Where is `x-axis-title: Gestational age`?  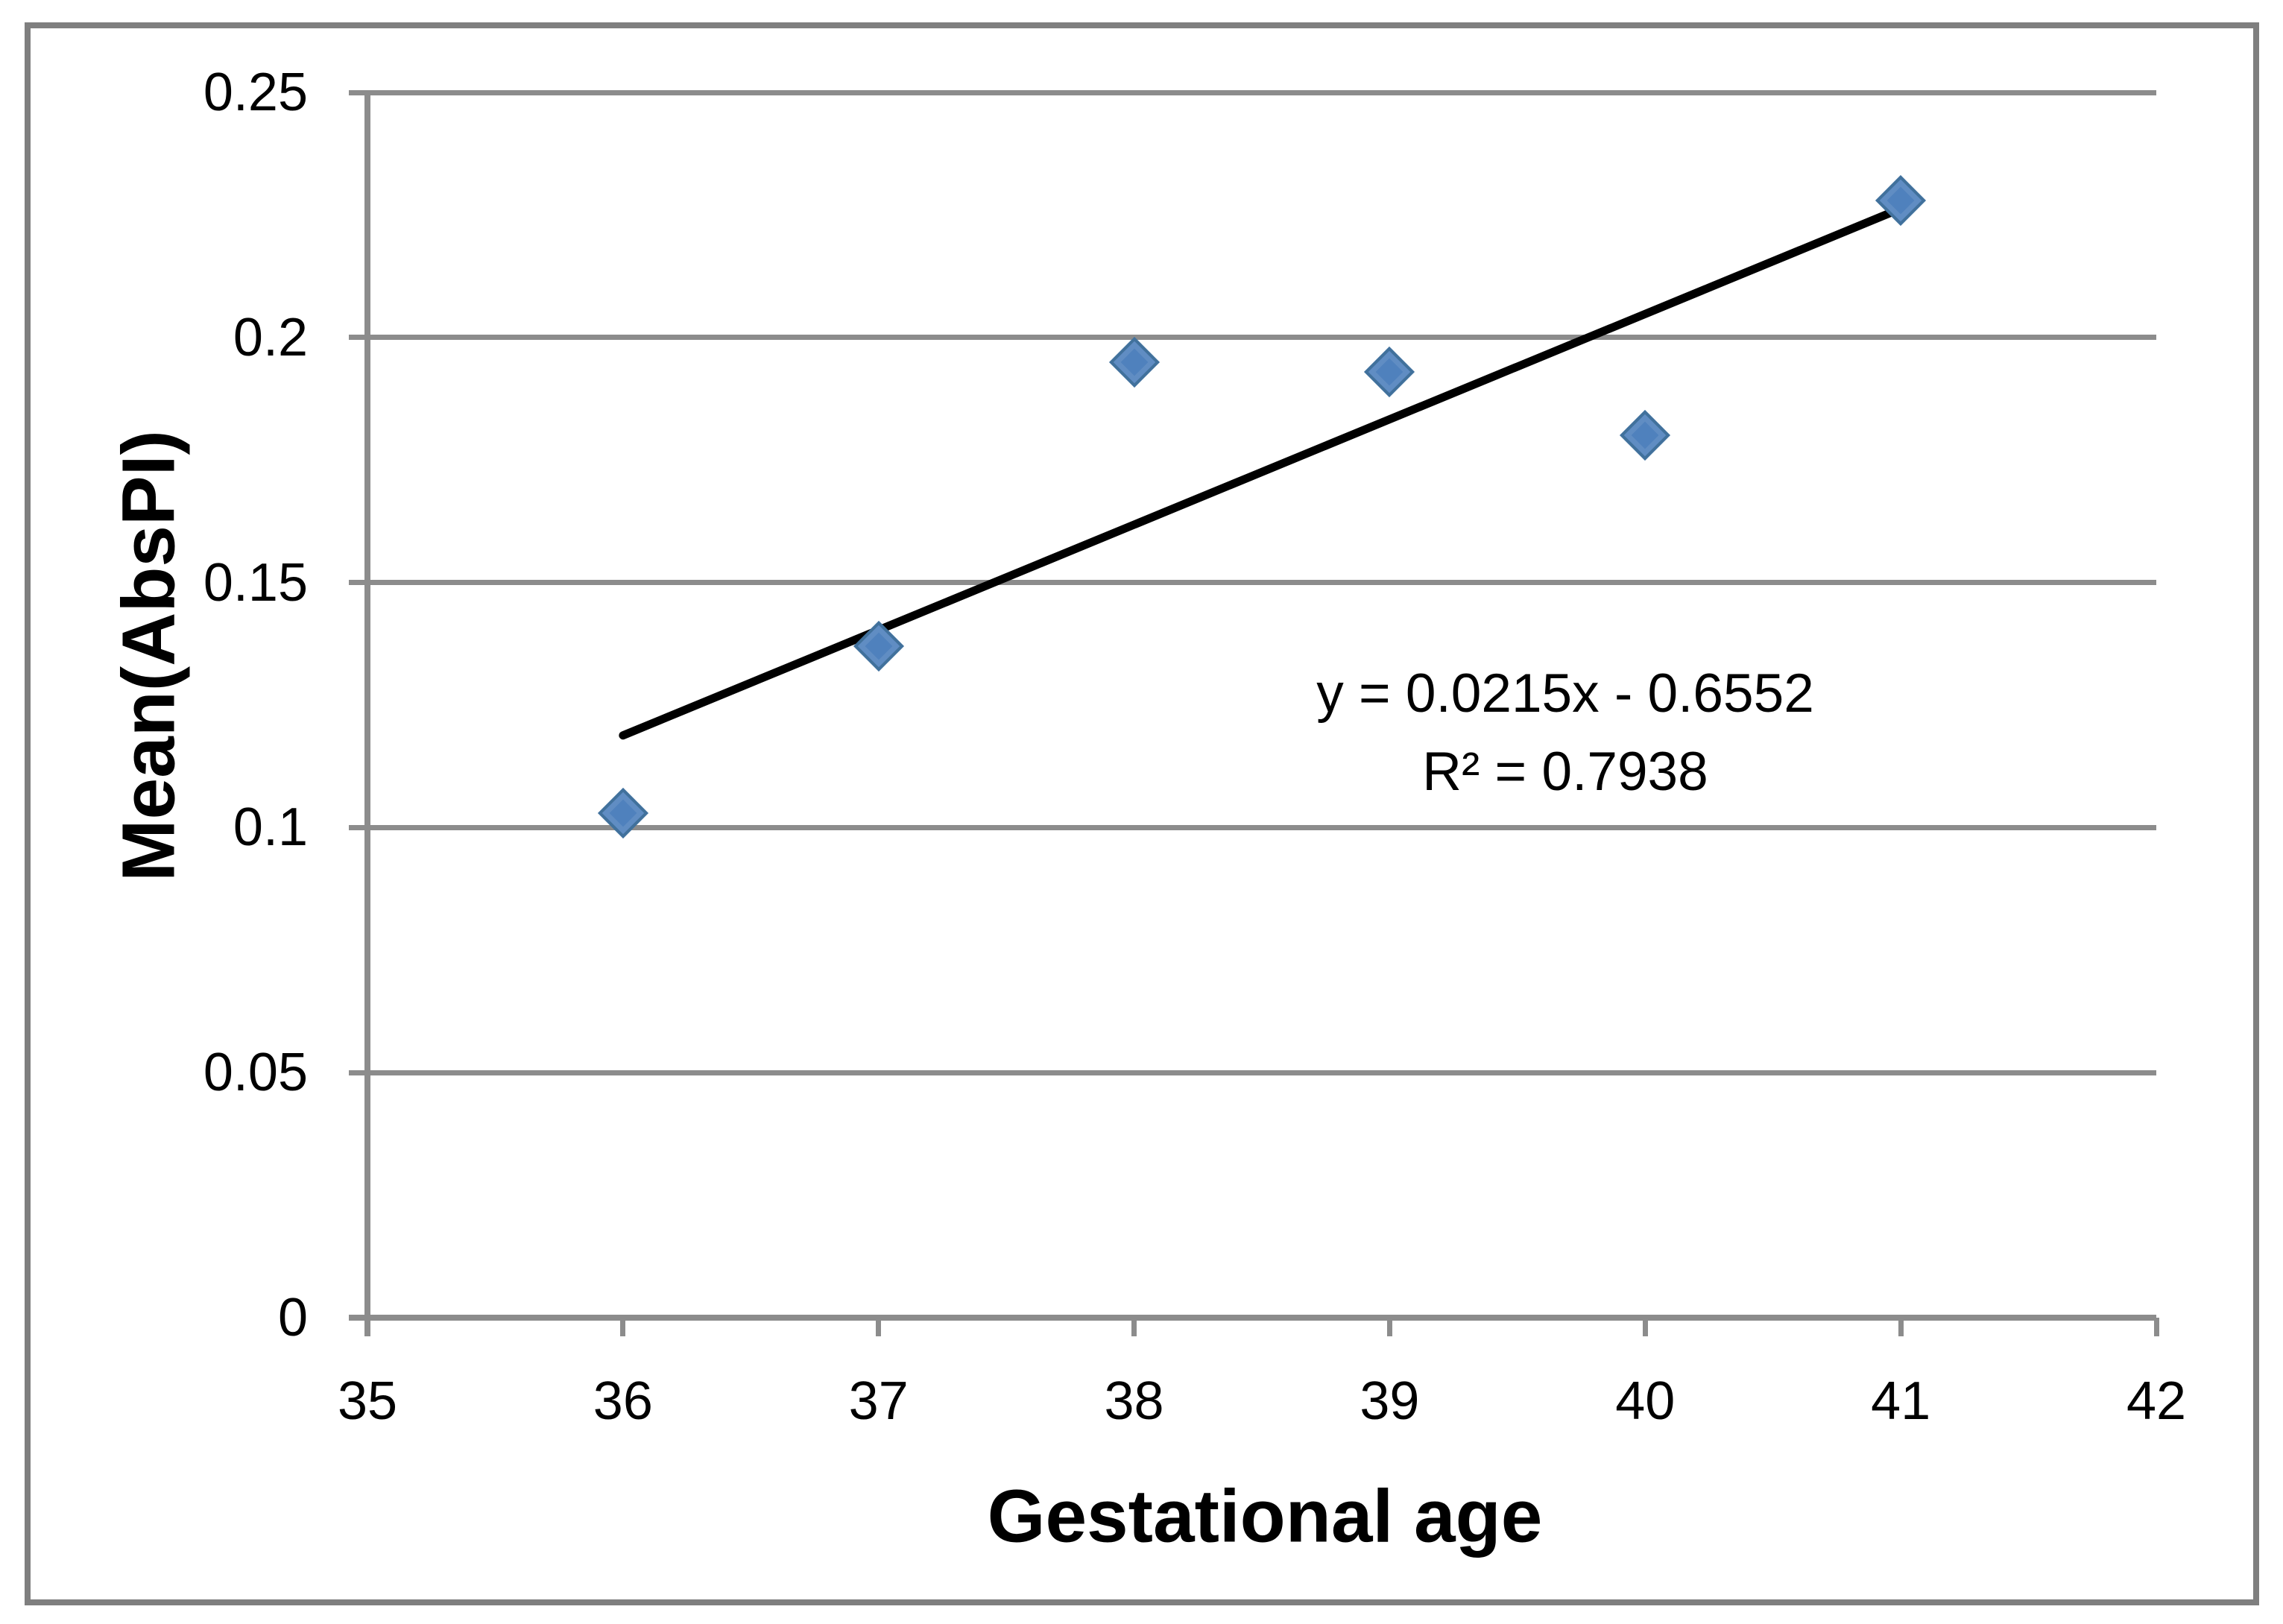 x-axis-title: Gestational age is located at coordinates (1265, 1516).